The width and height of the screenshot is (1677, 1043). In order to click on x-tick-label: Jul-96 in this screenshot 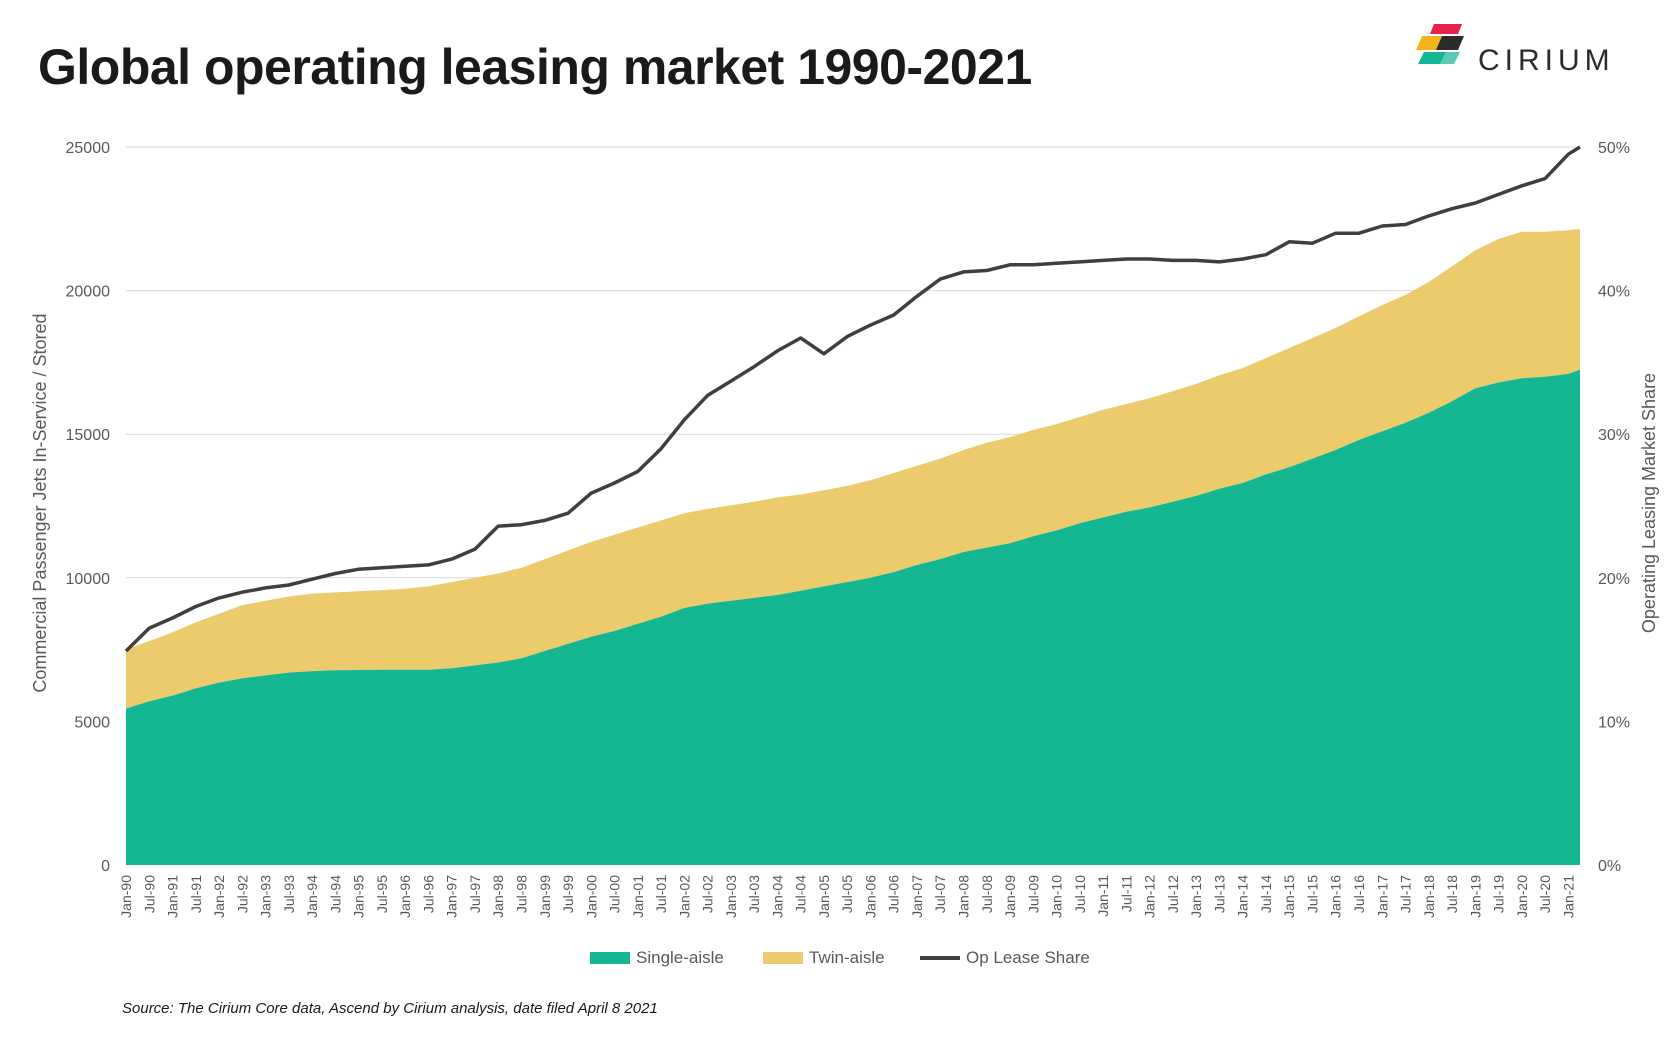, I will do `click(428, 894)`.